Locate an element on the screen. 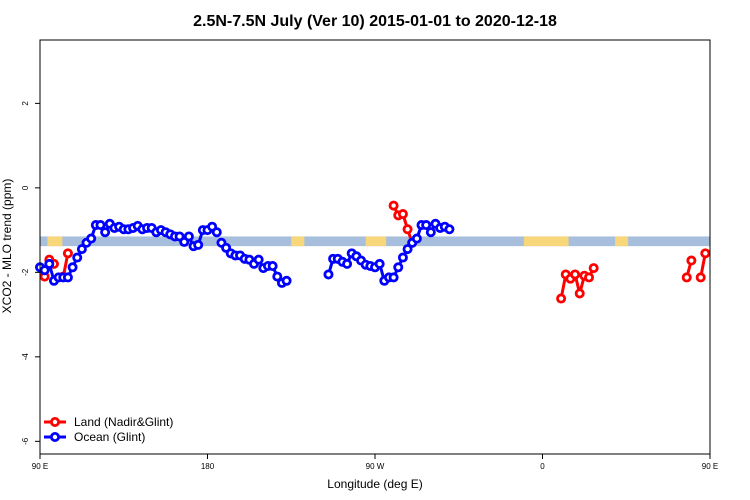 This screenshot has height=500, width=750. y-tick-label: -4 is located at coordinates (25, 357).